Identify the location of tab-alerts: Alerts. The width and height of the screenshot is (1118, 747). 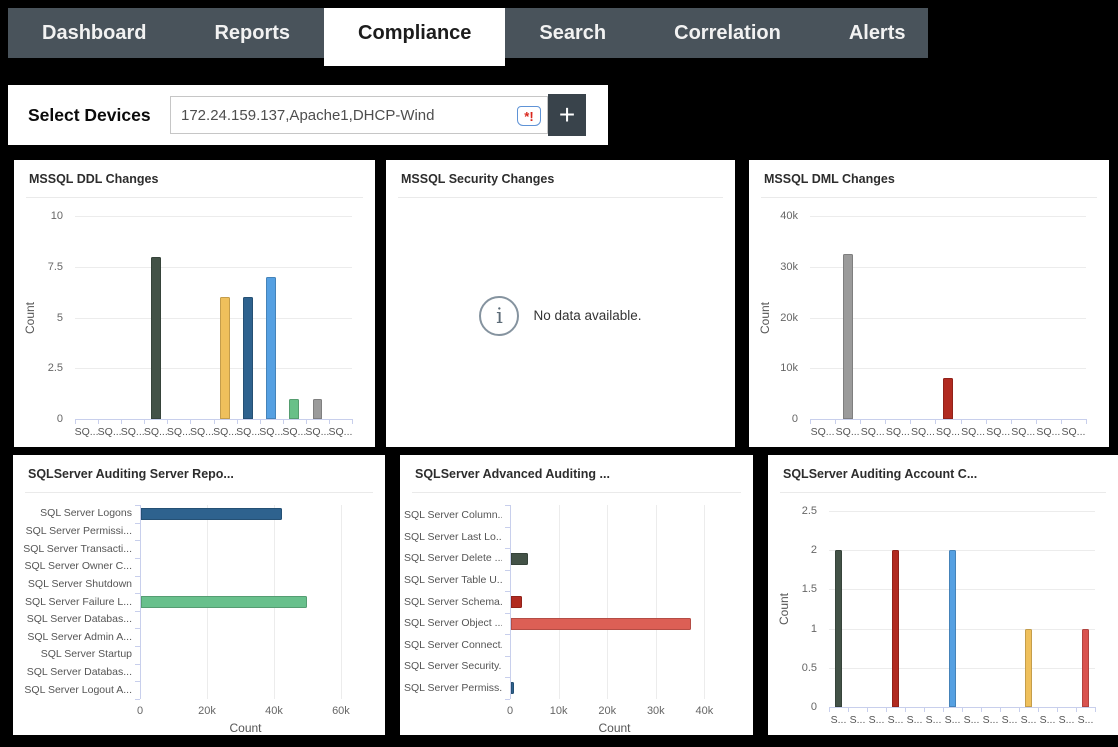
(877, 33).